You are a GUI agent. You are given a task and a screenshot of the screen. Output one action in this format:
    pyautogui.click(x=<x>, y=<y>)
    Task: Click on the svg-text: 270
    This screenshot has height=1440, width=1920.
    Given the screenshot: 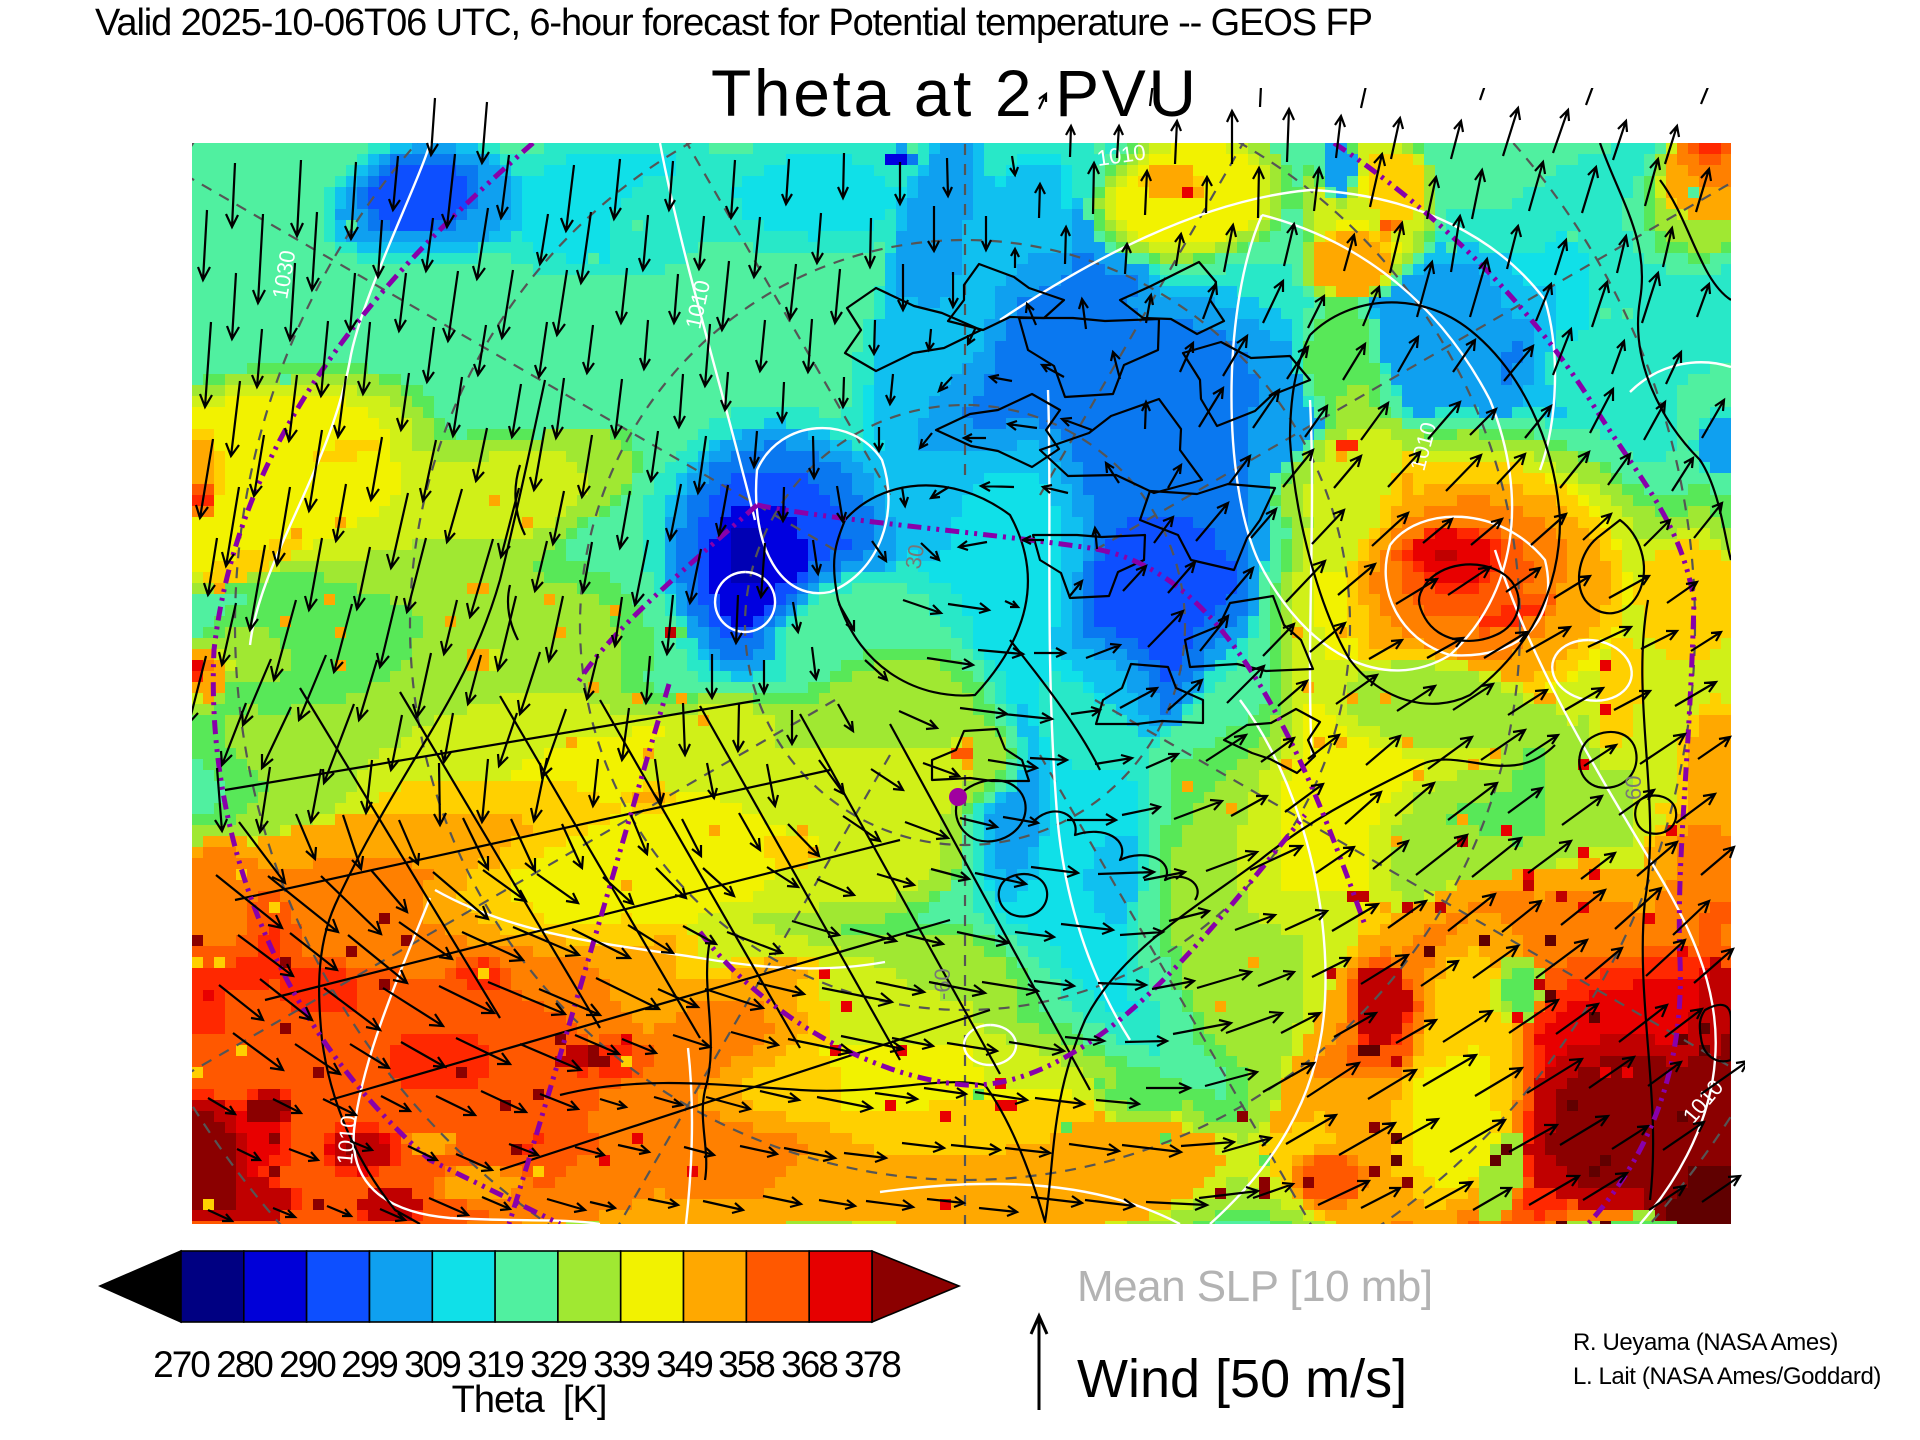 What is the action you would take?
    pyautogui.click(x=181, y=1364)
    